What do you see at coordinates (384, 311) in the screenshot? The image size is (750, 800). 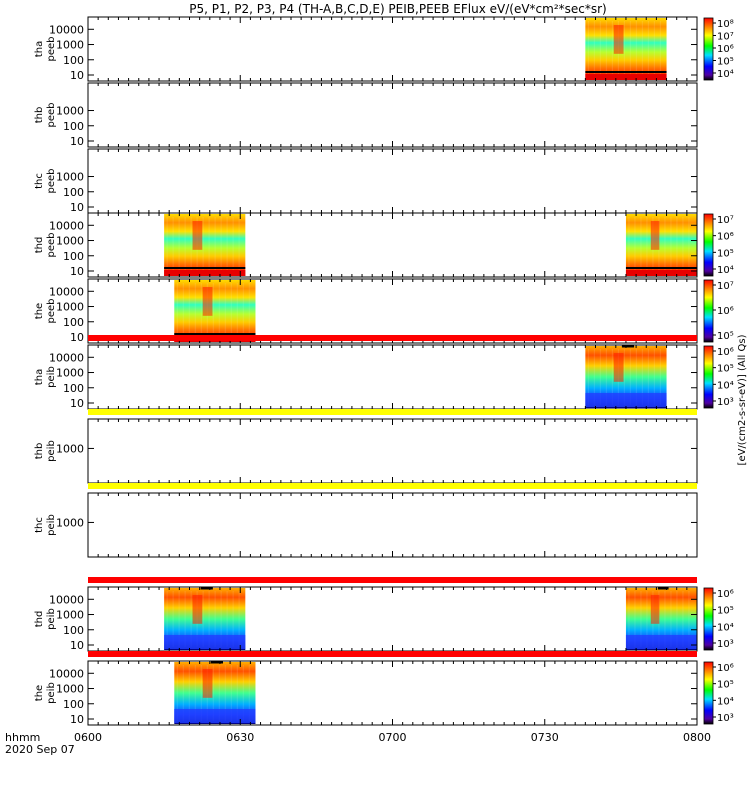 I see `panel-the-peeb: 10 100 1000 10000 the peeb 10⁵ 10⁶ 10⁷` at bounding box center [384, 311].